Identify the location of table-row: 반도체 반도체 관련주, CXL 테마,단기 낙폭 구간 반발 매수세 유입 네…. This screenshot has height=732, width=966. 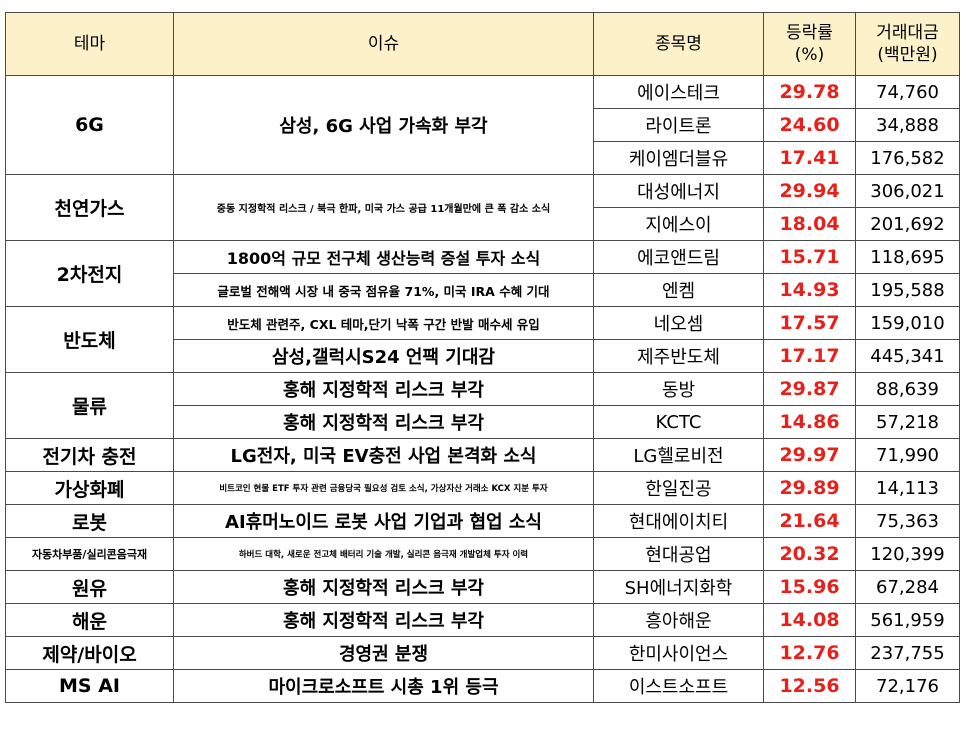
(482, 339).